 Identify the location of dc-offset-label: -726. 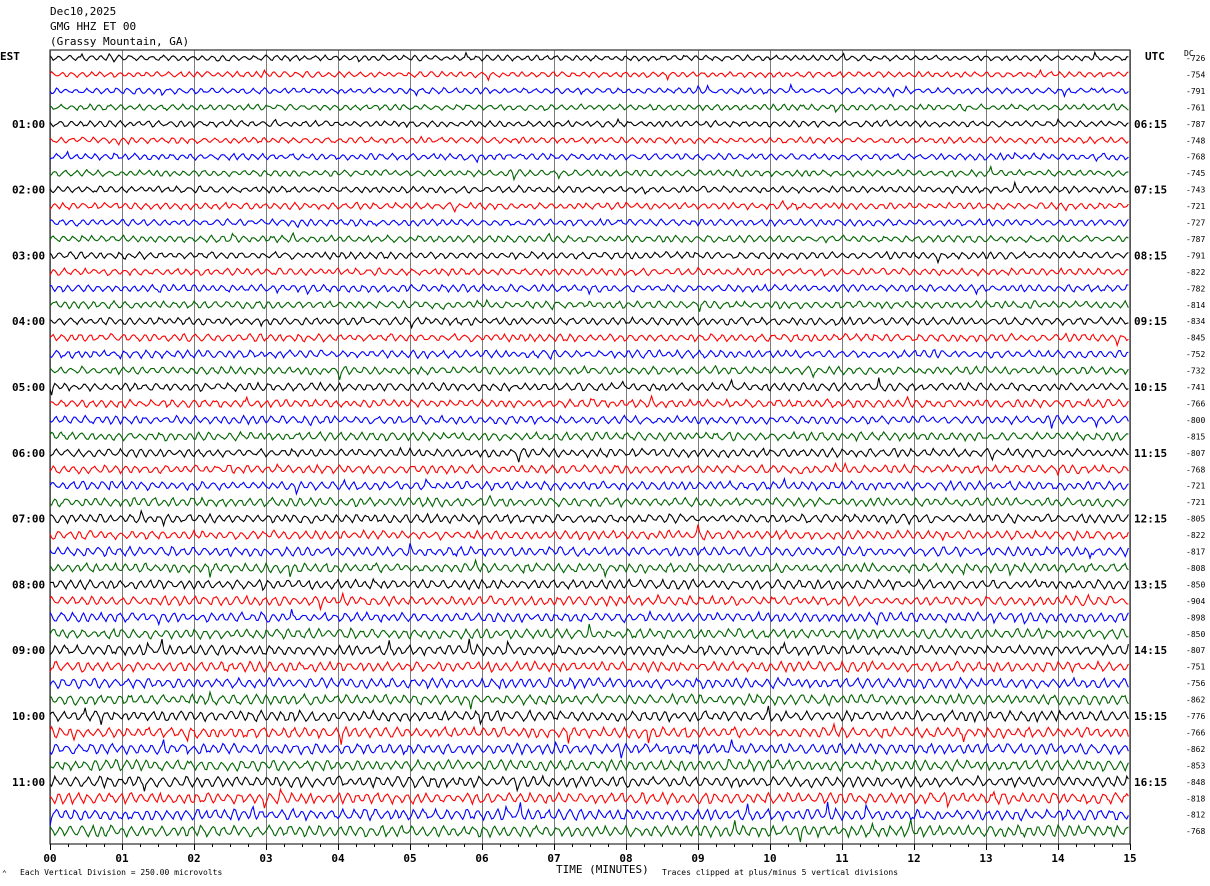
(1195, 58).